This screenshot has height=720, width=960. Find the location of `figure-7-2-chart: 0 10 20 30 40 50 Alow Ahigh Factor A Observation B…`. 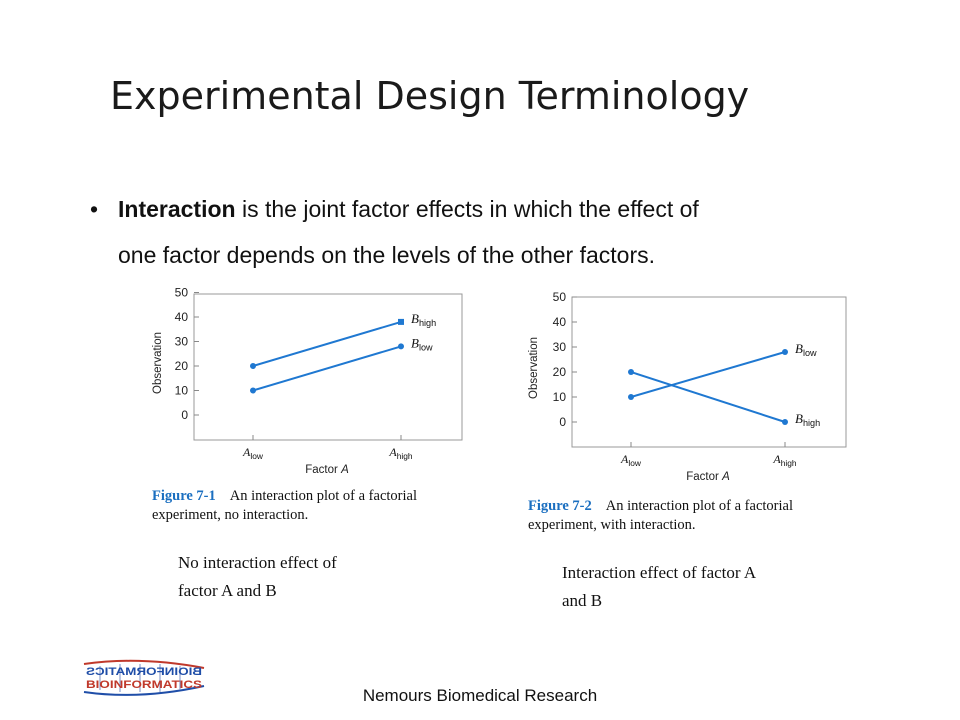

figure-7-2-chart: 0 10 20 30 40 50 Alow Ahigh Factor A Observation B… is located at coordinates (691, 387).